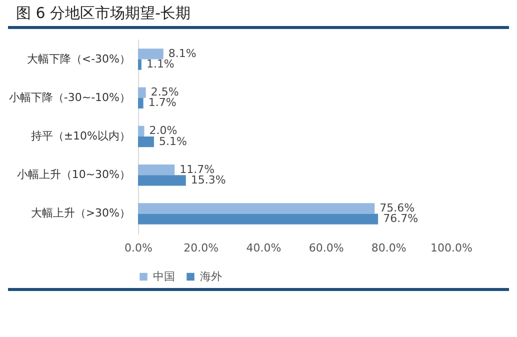 The height and width of the screenshot is (337, 517). Describe the element at coordinates (264, 248) in the screenshot. I see `x-tick-label: 40.0%` at that location.